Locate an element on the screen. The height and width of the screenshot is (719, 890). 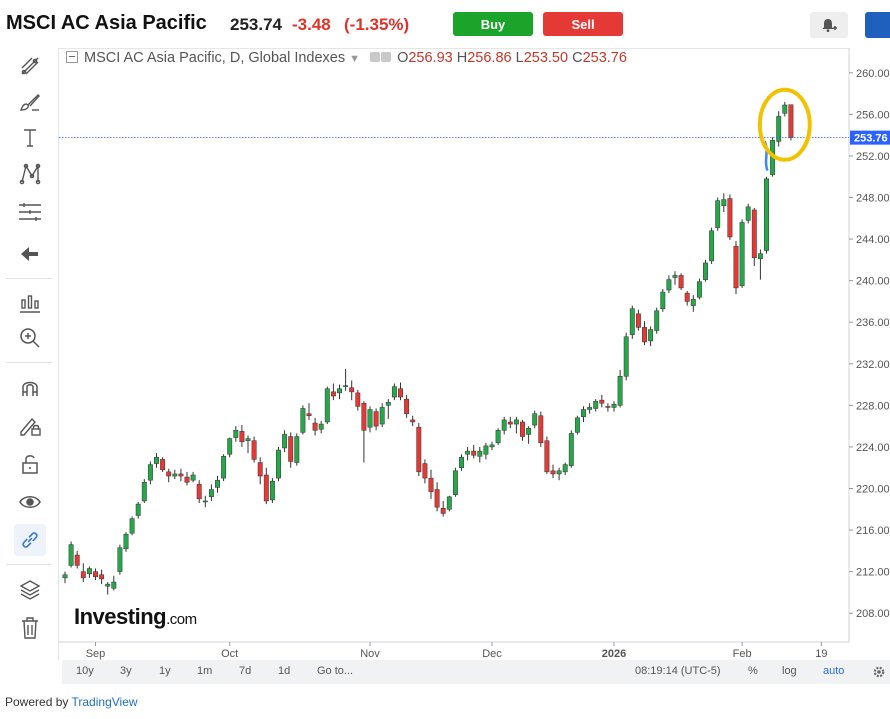
lock-icon is located at coordinates (30, 464).